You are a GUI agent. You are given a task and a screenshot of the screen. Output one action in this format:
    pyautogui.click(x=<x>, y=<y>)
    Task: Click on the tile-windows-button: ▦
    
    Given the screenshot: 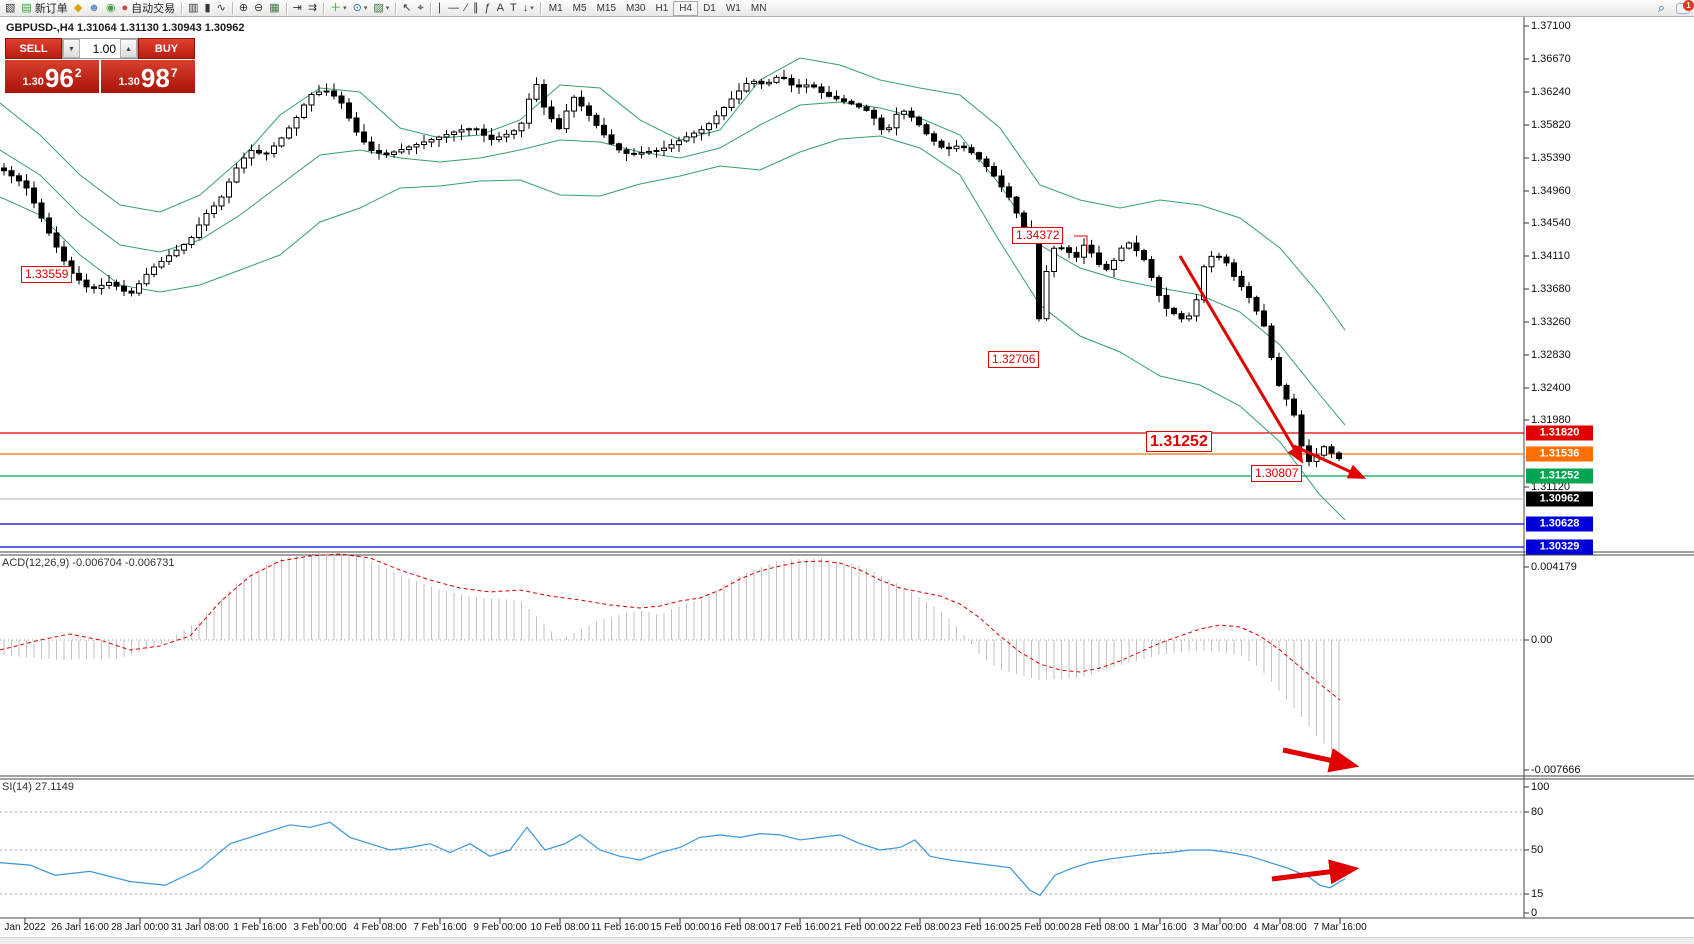 What is the action you would take?
    pyautogui.click(x=274, y=8)
    